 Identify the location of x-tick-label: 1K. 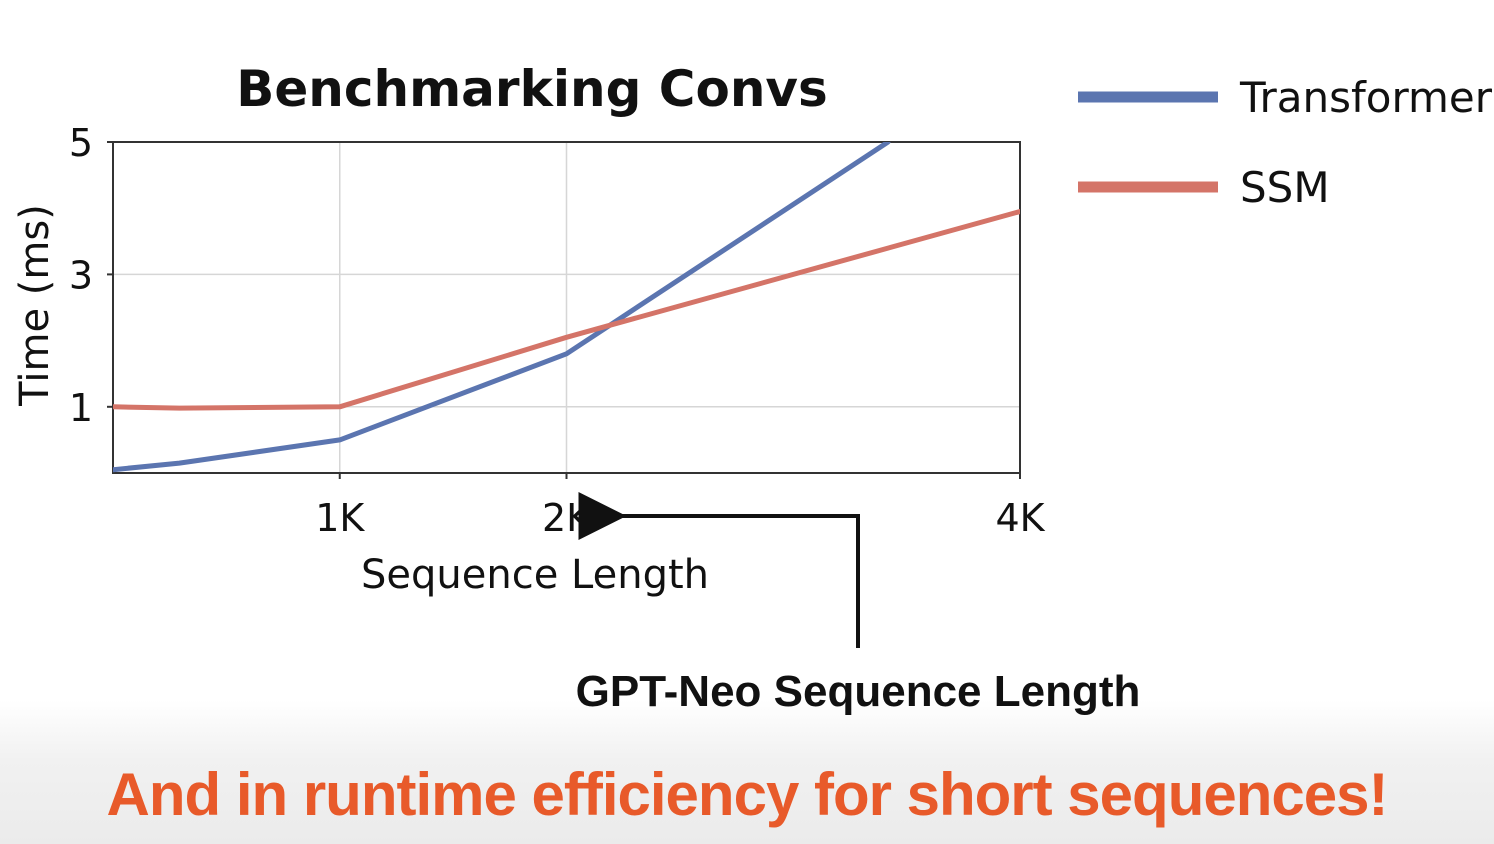
(340, 518).